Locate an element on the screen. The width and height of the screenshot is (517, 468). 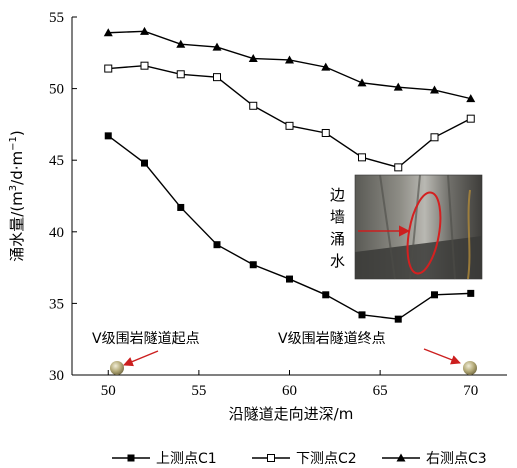
inset-label-char: 边 is located at coordinates (337, 195).